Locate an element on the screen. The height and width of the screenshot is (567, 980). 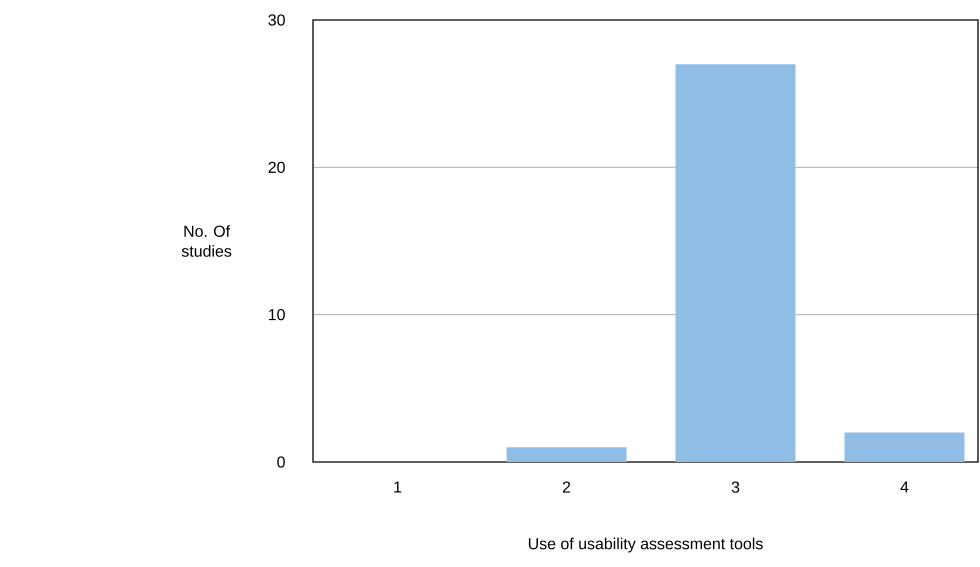
y-axis-title: No. Of studies is located at coordinates (207, 241).